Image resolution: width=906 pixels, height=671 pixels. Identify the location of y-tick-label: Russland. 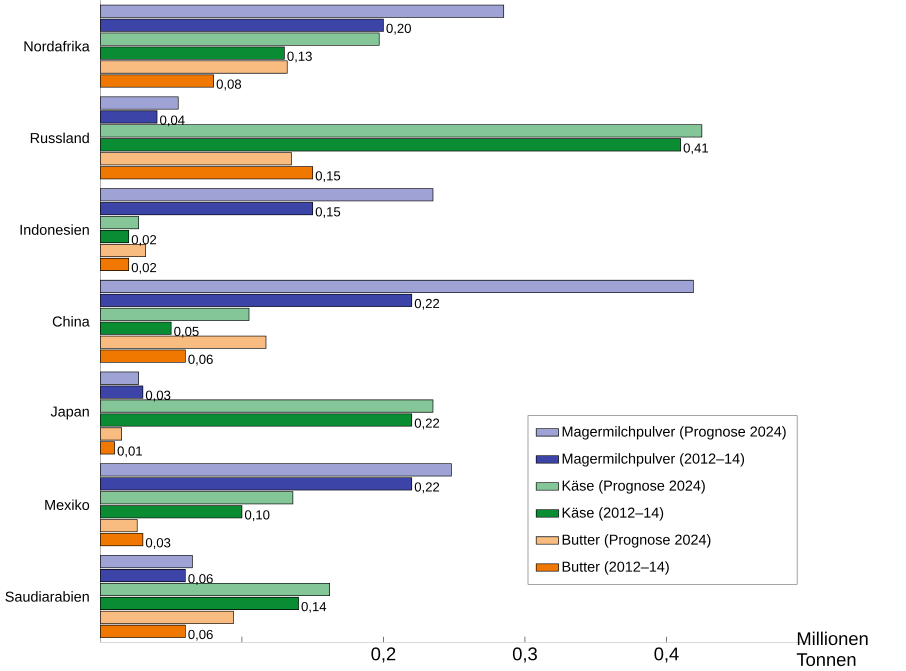
(59, 138).